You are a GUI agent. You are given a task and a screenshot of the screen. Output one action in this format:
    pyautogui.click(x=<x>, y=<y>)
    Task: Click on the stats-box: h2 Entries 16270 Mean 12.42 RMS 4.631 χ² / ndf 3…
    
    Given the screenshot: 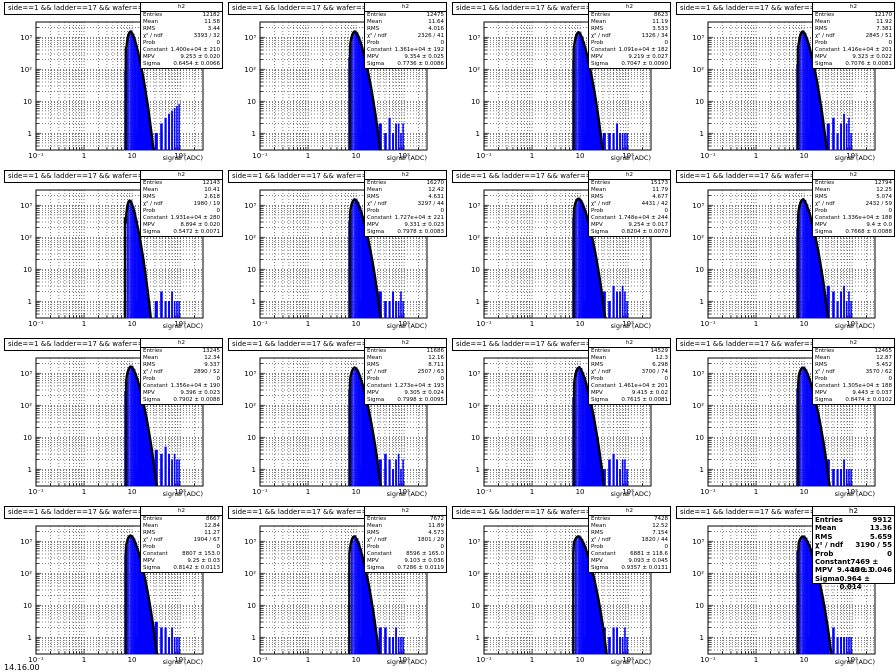 What is the action you would take?
    pyautogui.click(x=405, y=203)
    